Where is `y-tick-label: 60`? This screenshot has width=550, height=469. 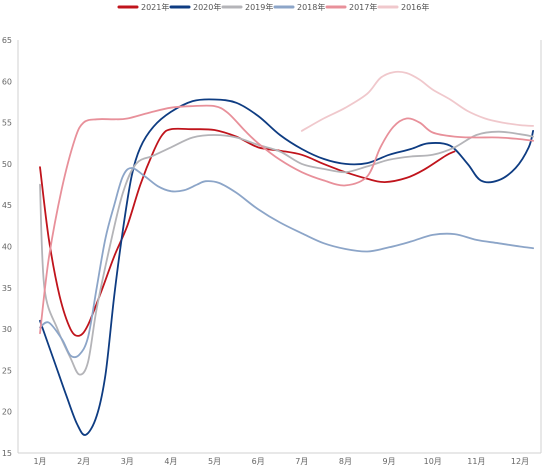 y-tick-label: 60 is located at coordinates (7, 81).